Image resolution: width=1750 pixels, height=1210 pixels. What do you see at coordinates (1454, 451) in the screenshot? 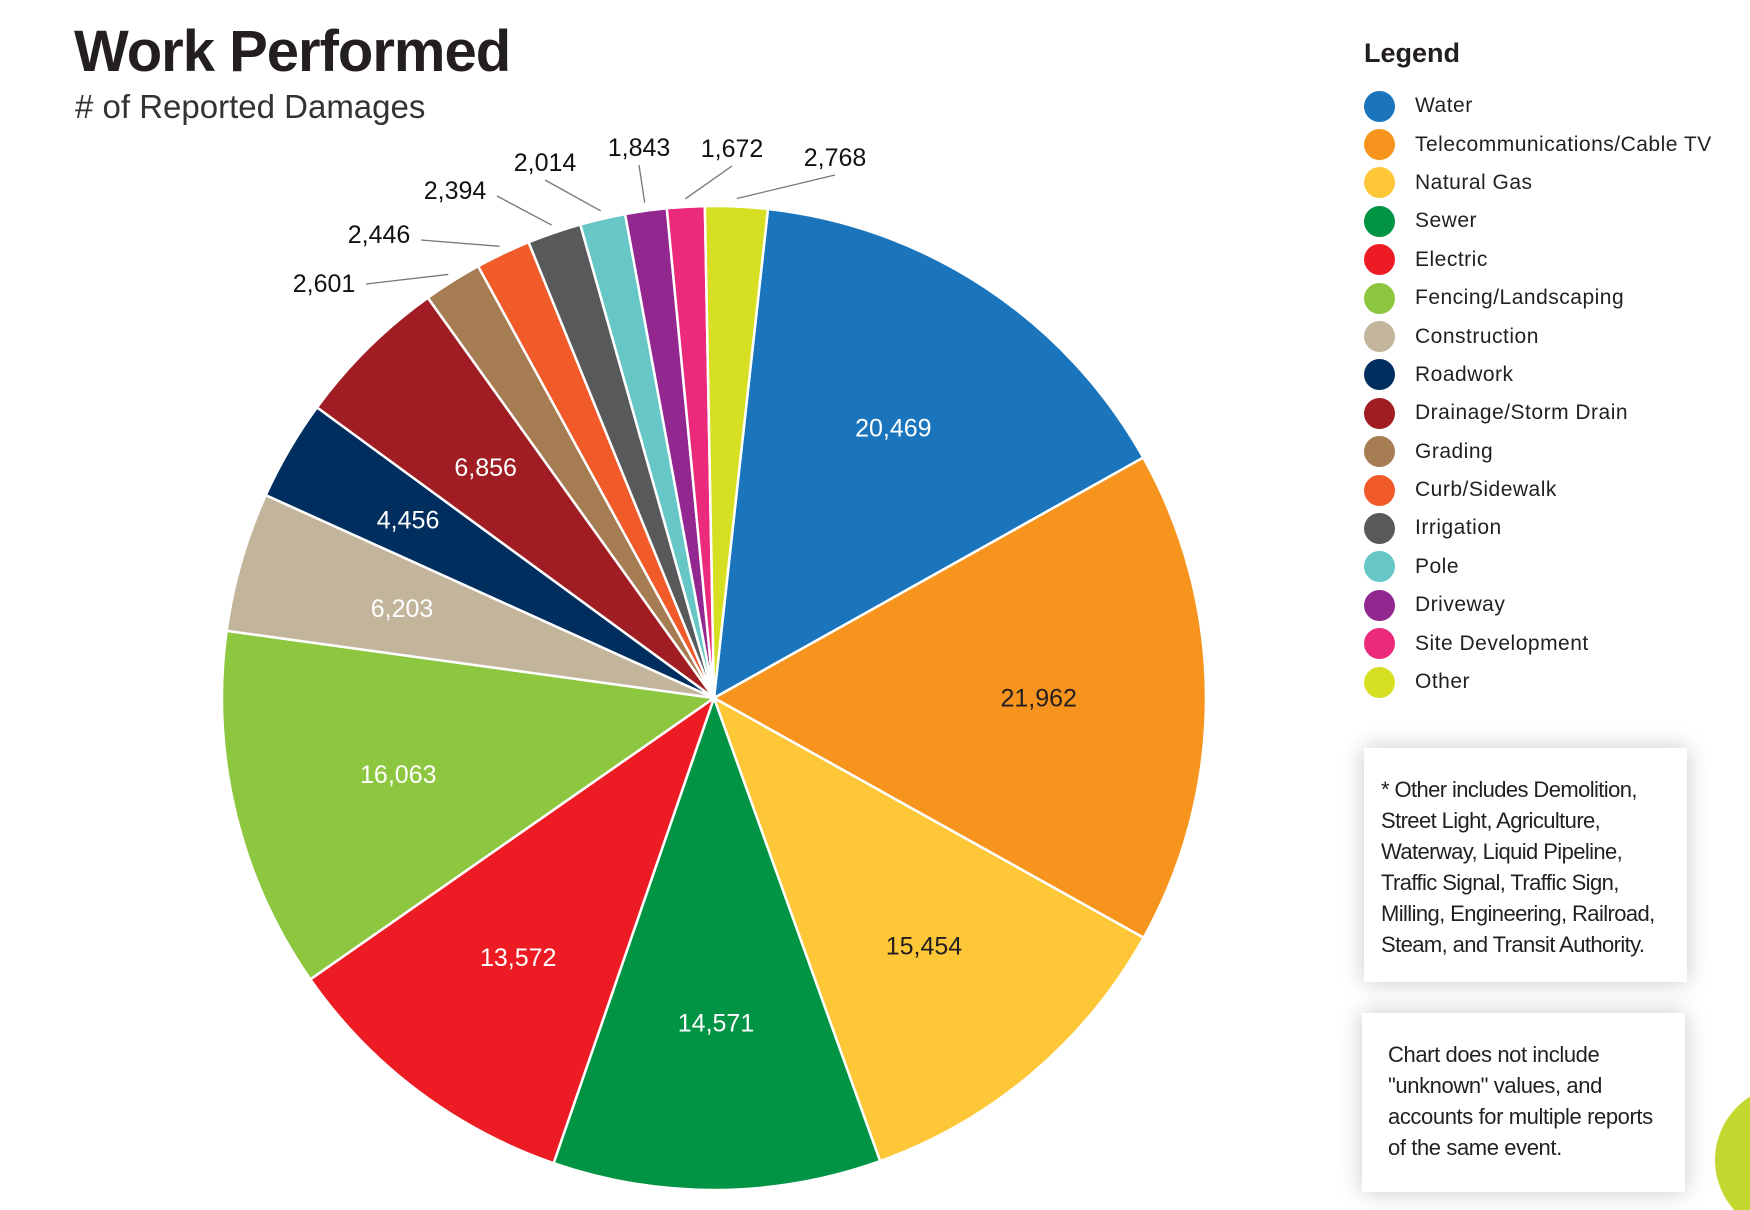
I see `legend-label: Grading` at bounding box center [1454, 451].